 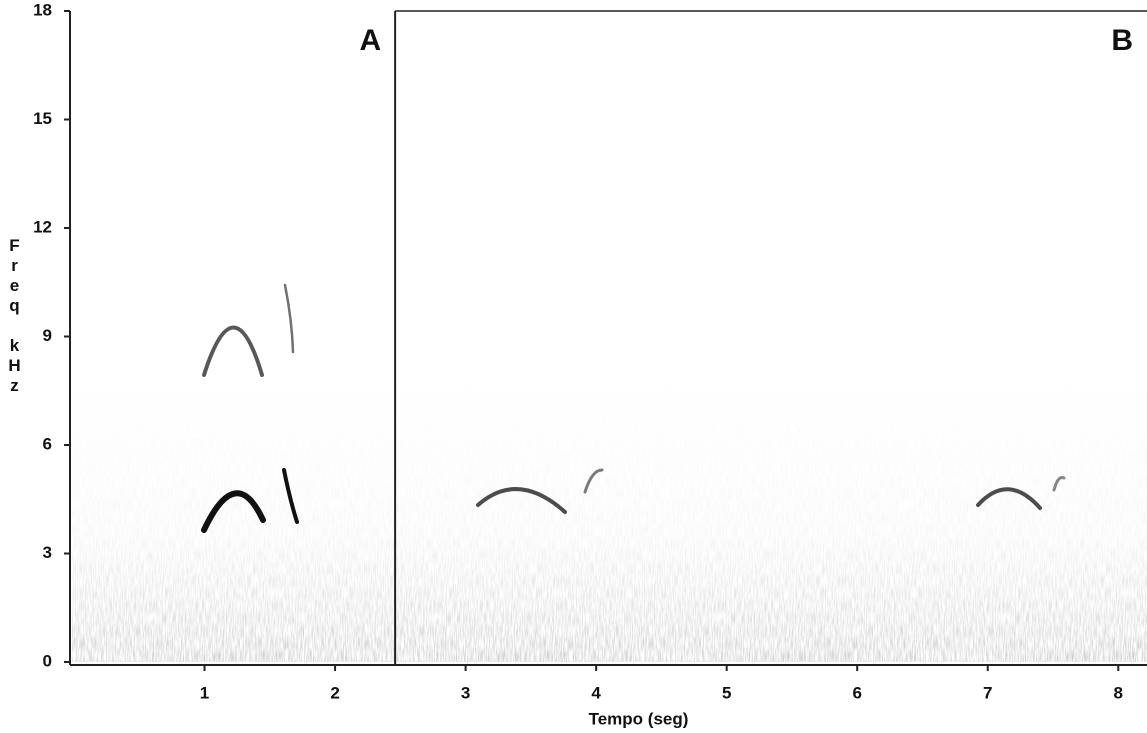 I want to click on y-tick-label: 0, so click(x=47, y=660).